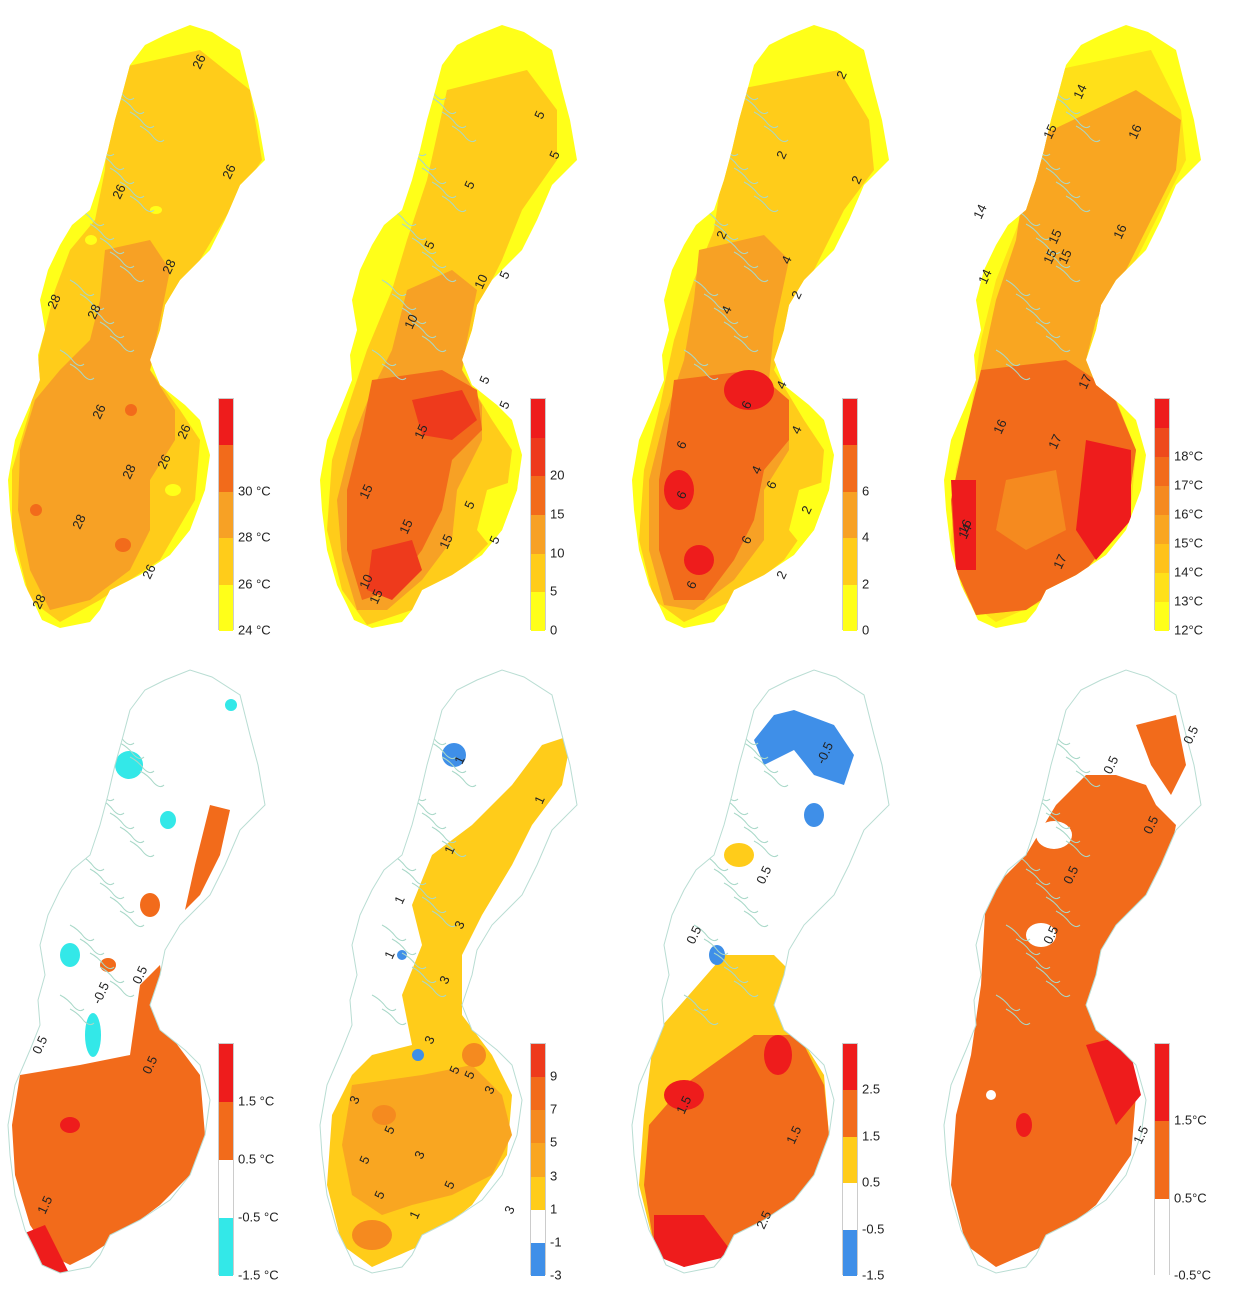  I want to click on legend-tick-label: 28 °C, so click(254, 537).